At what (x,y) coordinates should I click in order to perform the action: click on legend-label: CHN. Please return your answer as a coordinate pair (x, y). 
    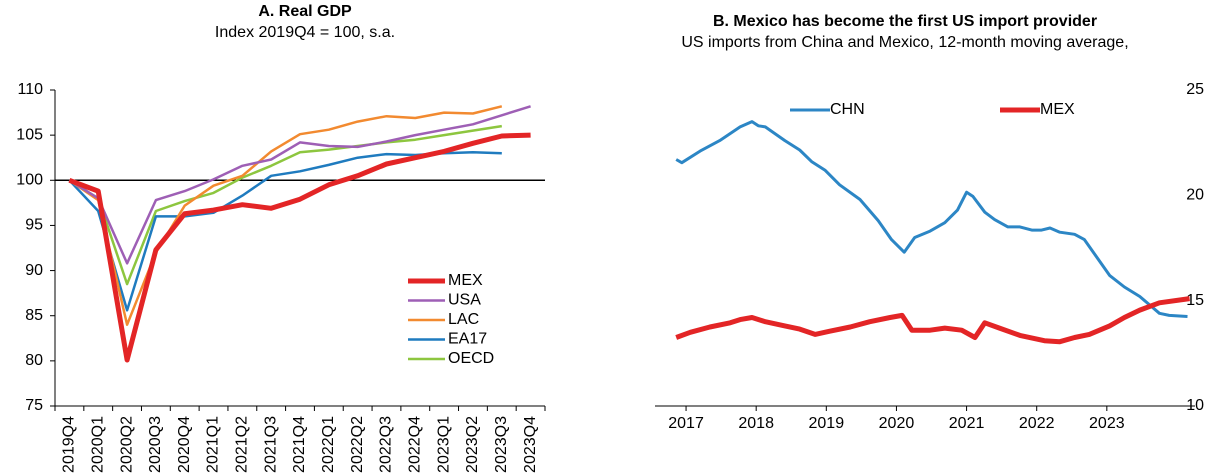
    Looking at the image, I should click on (847, 109).